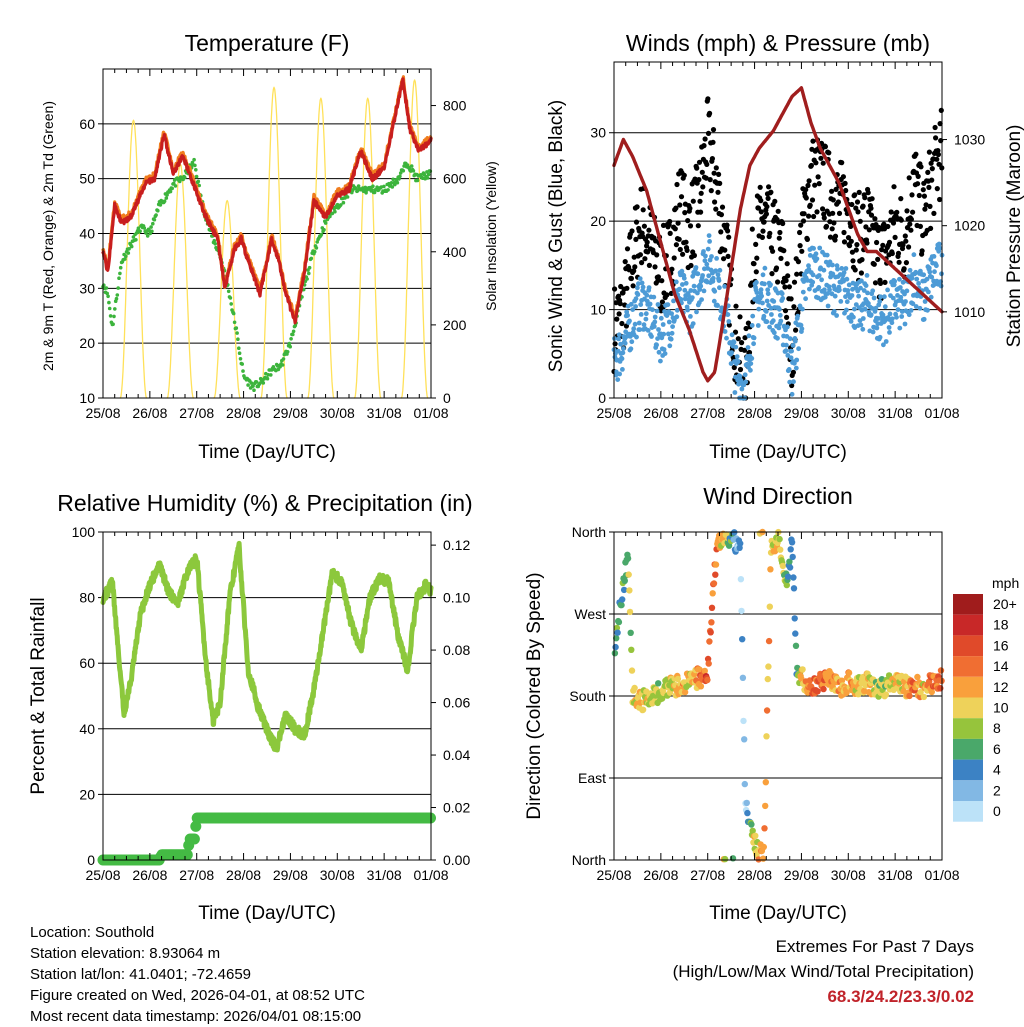 Image resolution: width=1024 pixels, height=1027 pixels. Describe the element at coordinates (87, 179) in the screenshot. I see `temperature-ytick-label: 50` at that location.